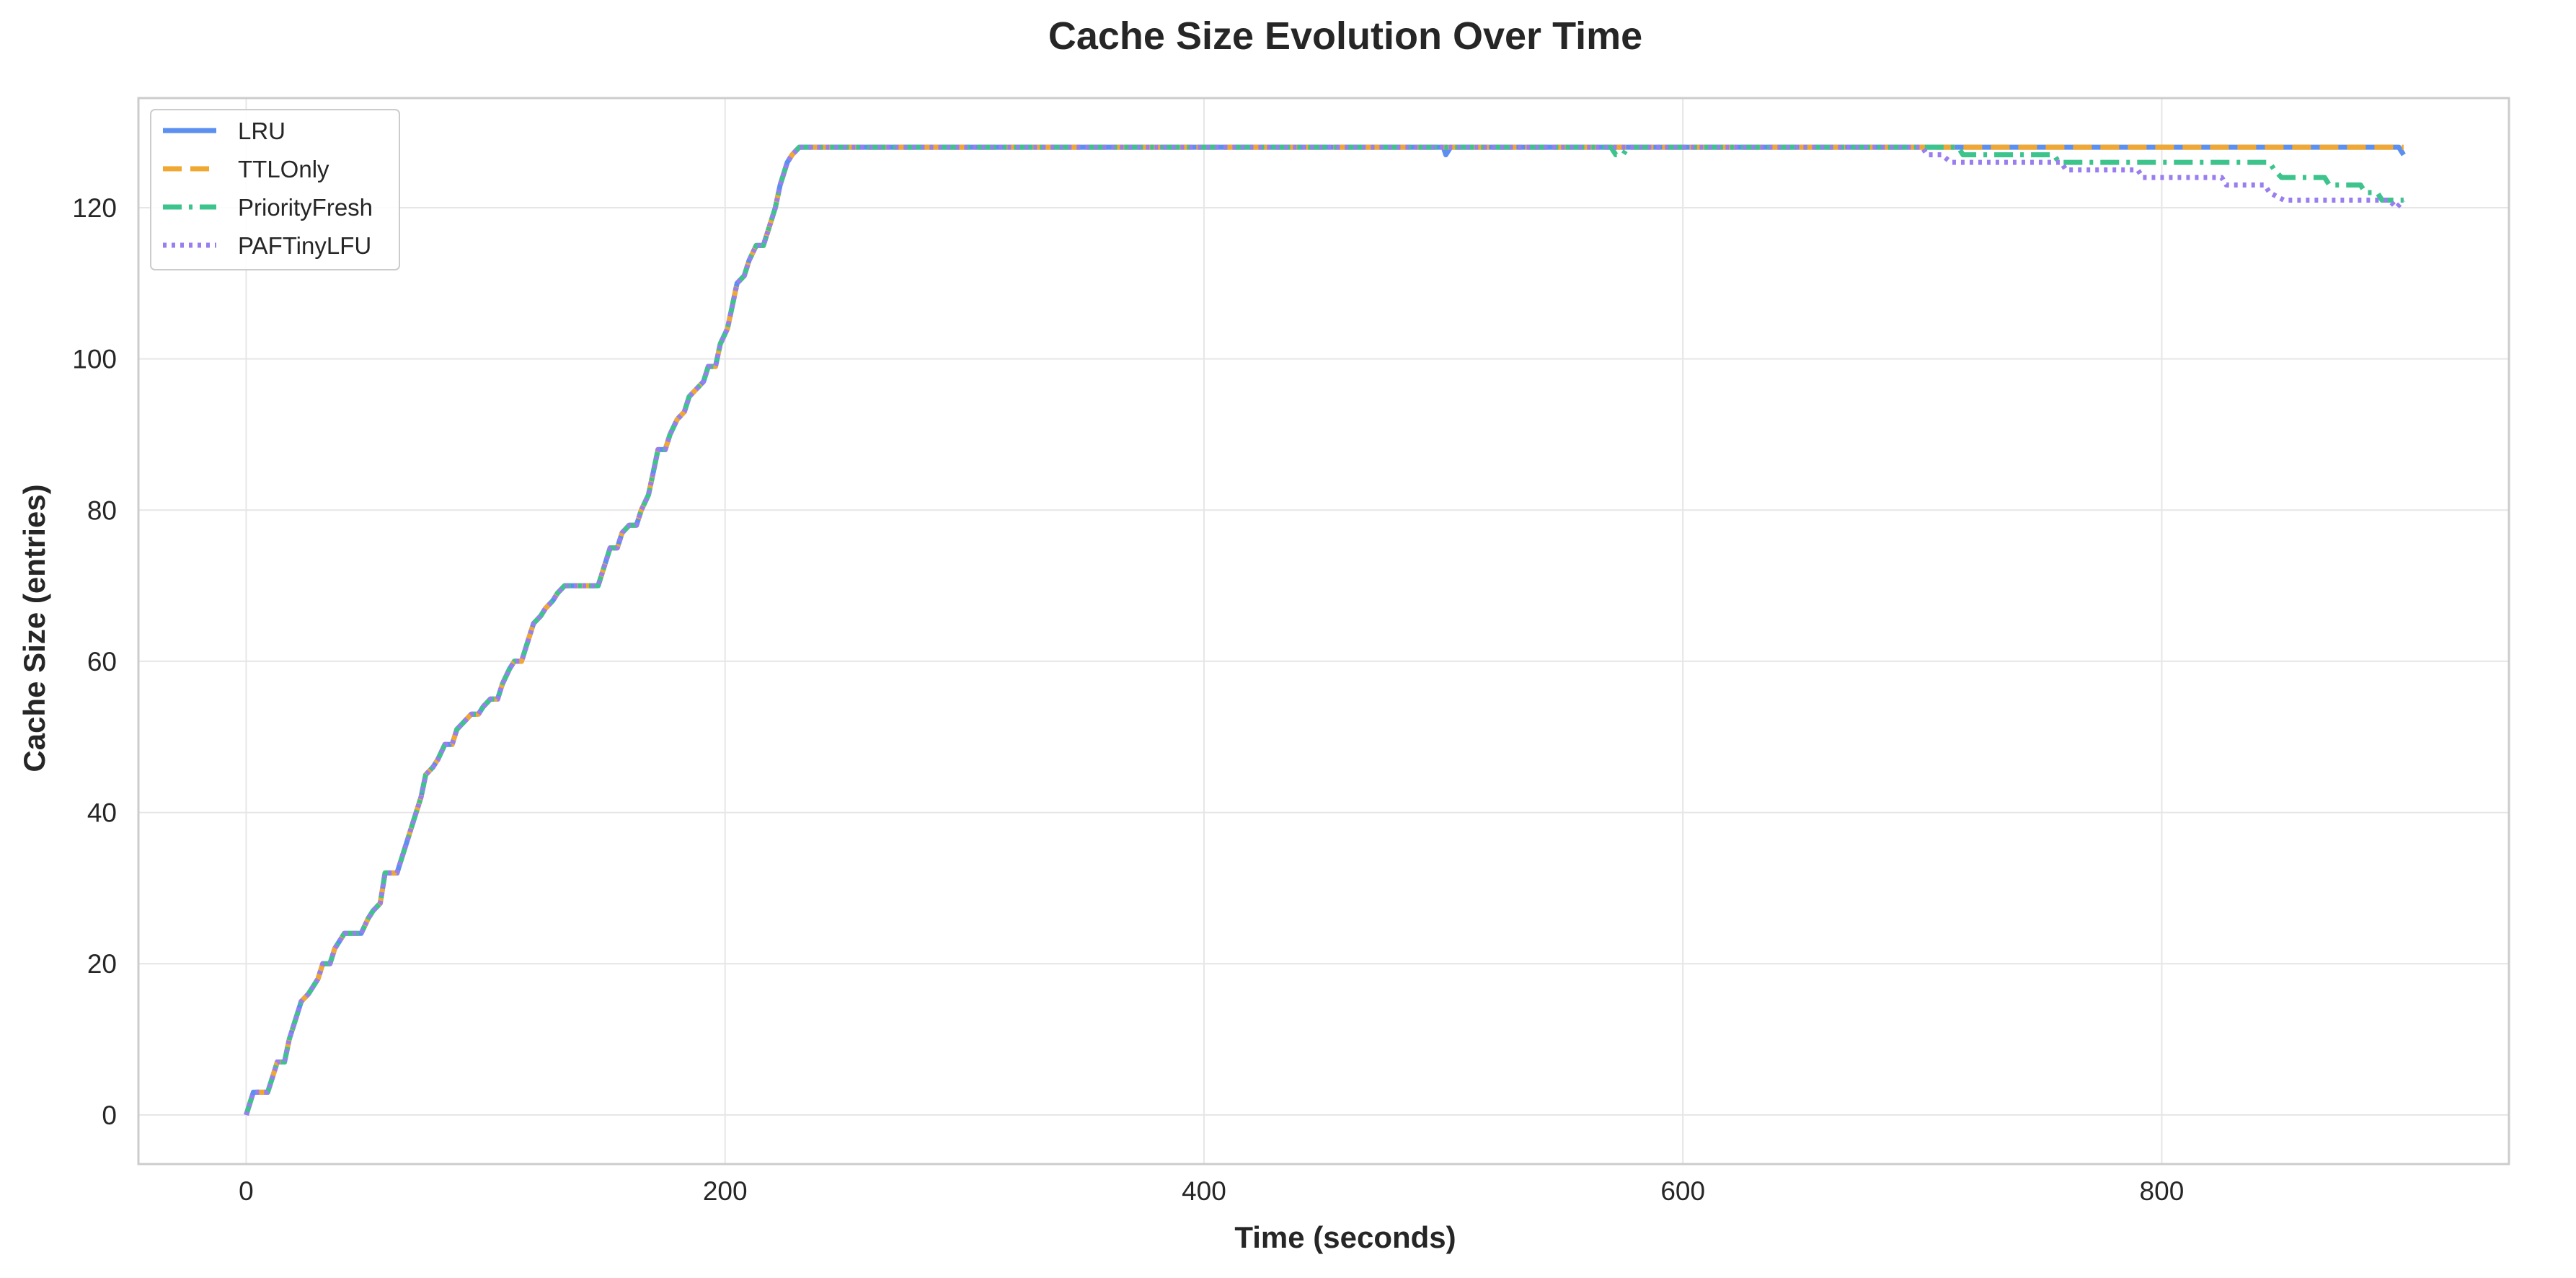 The width and height of the screenshot is (2576, 1278). Describe the element at coordinates (94, 360) in the screenshot. I see `y-tick-label: 100` at that location.